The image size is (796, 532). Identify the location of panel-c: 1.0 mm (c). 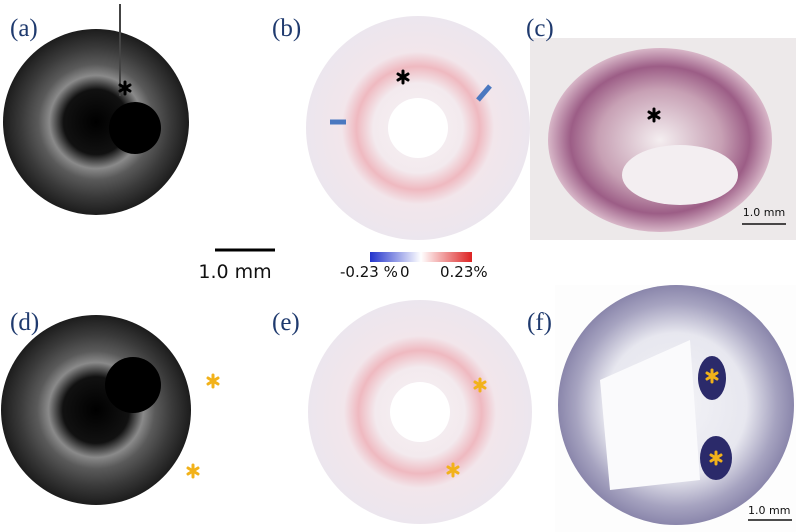
(661, 127).